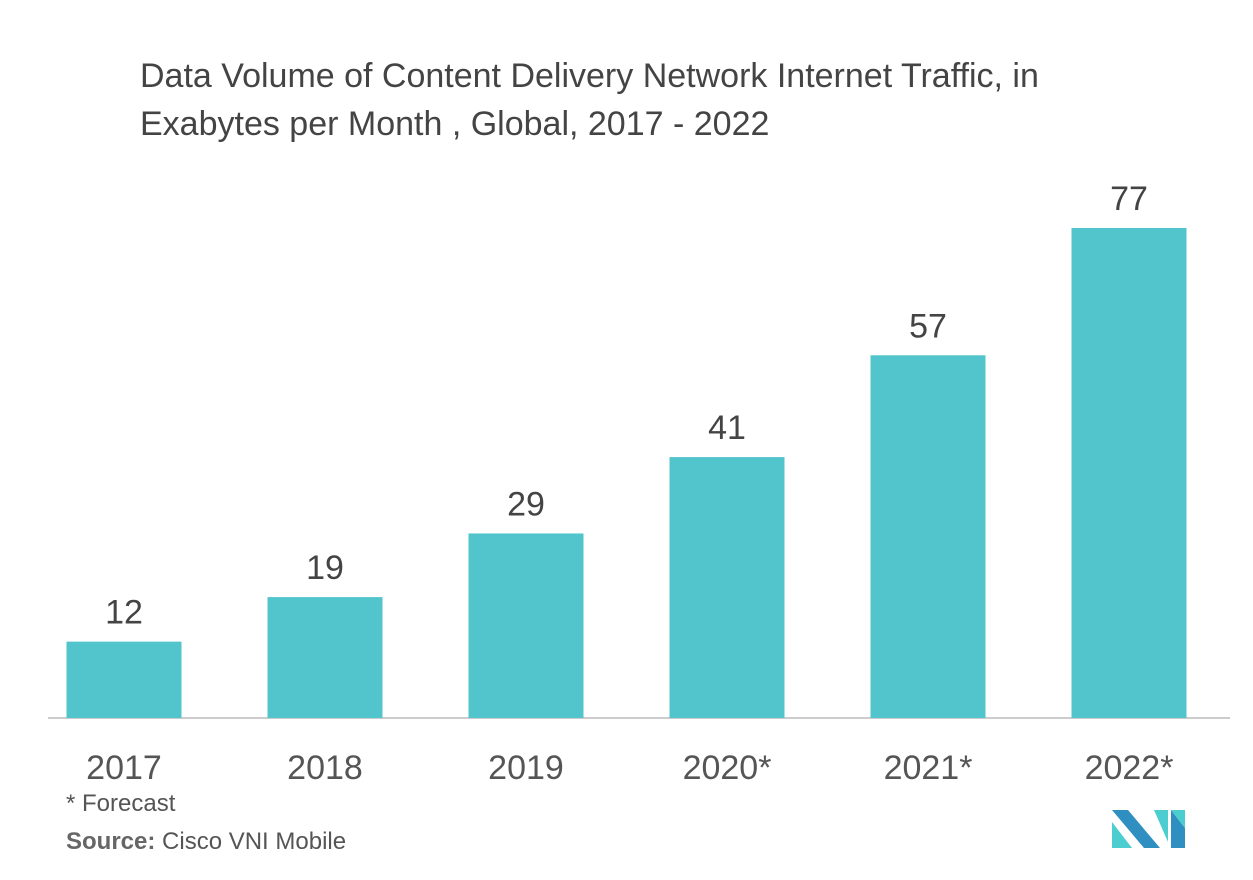 The image size is (1253, 880). What do you see at coordinates (254, 841) in the screenshot?
I see `source-text: Cisco VNI Mobile` at bounding box center [254, 841].